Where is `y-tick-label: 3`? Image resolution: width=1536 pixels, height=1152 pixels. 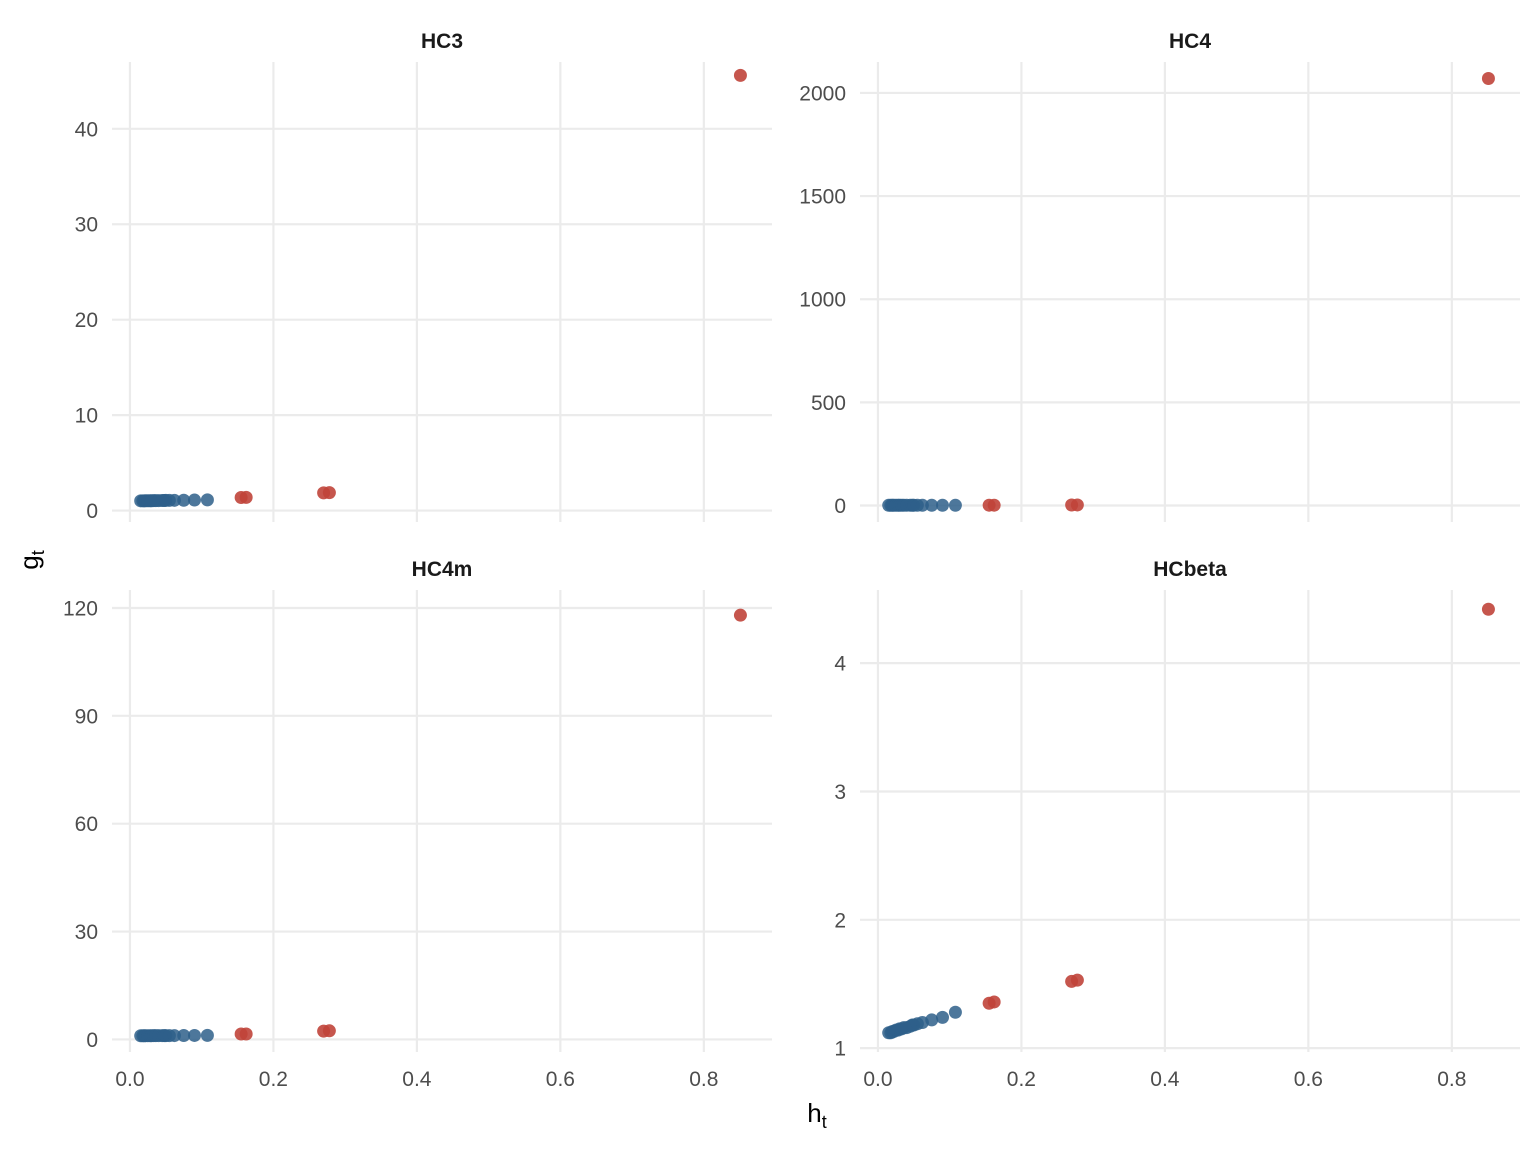 y-tick-label: 3 is located at coordinates (840, 792).